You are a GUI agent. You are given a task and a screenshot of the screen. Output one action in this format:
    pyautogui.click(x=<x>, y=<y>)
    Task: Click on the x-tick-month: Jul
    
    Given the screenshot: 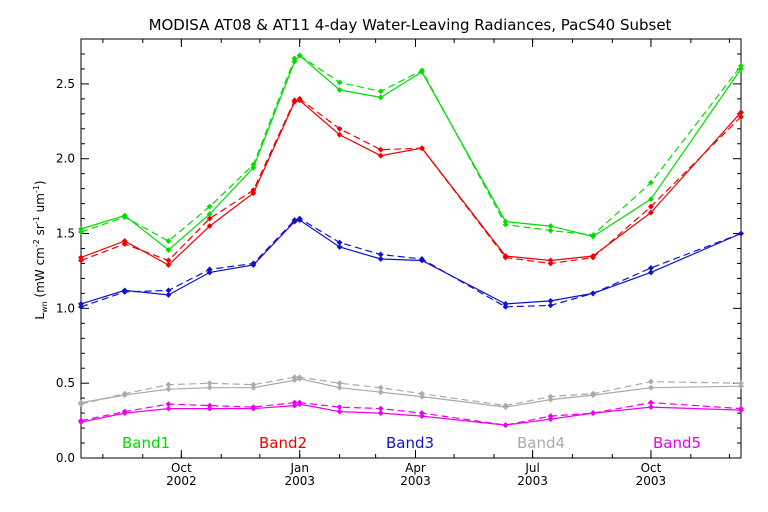 What is the action you would take?
    pyautogui.click(x=531, y=468)
    